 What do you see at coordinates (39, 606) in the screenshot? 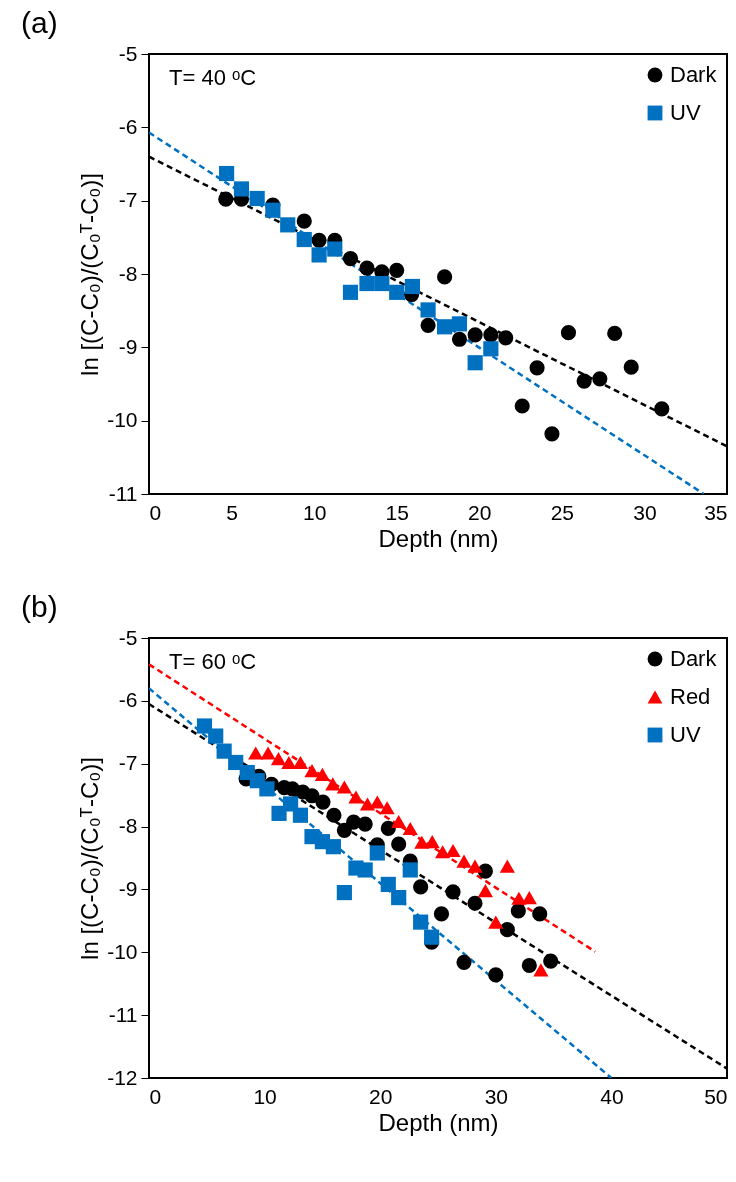
I see `chart-title: (b)` at bounding box center [39, 606].